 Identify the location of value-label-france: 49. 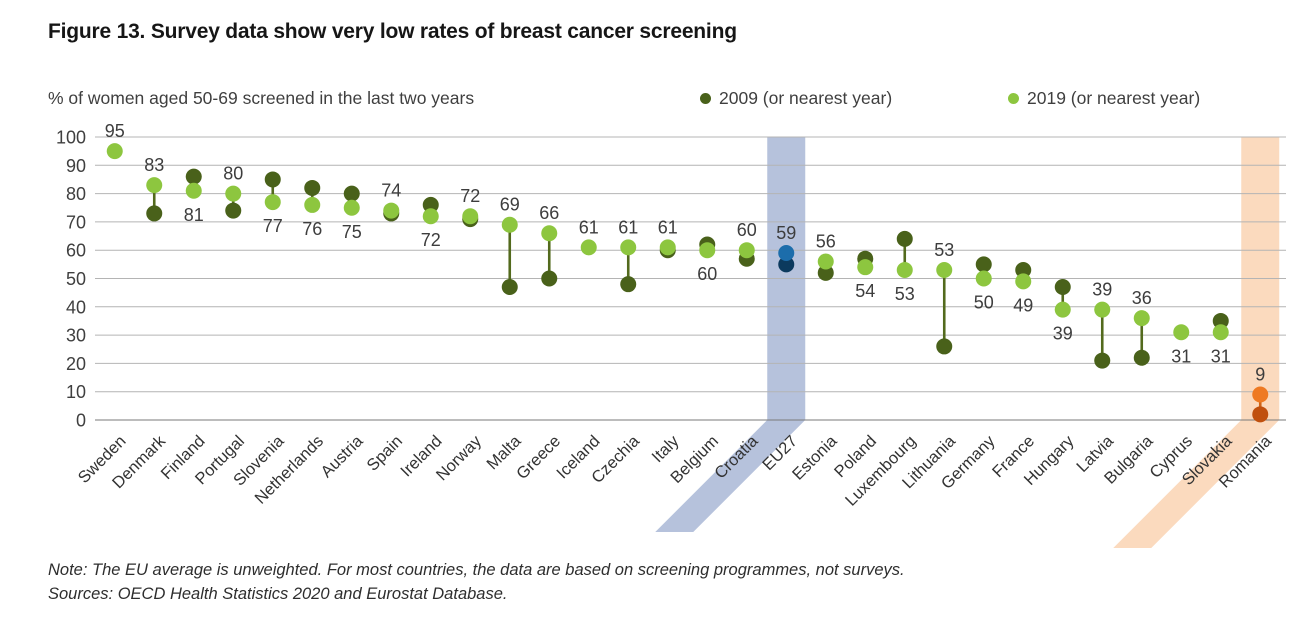
(1023, 305).